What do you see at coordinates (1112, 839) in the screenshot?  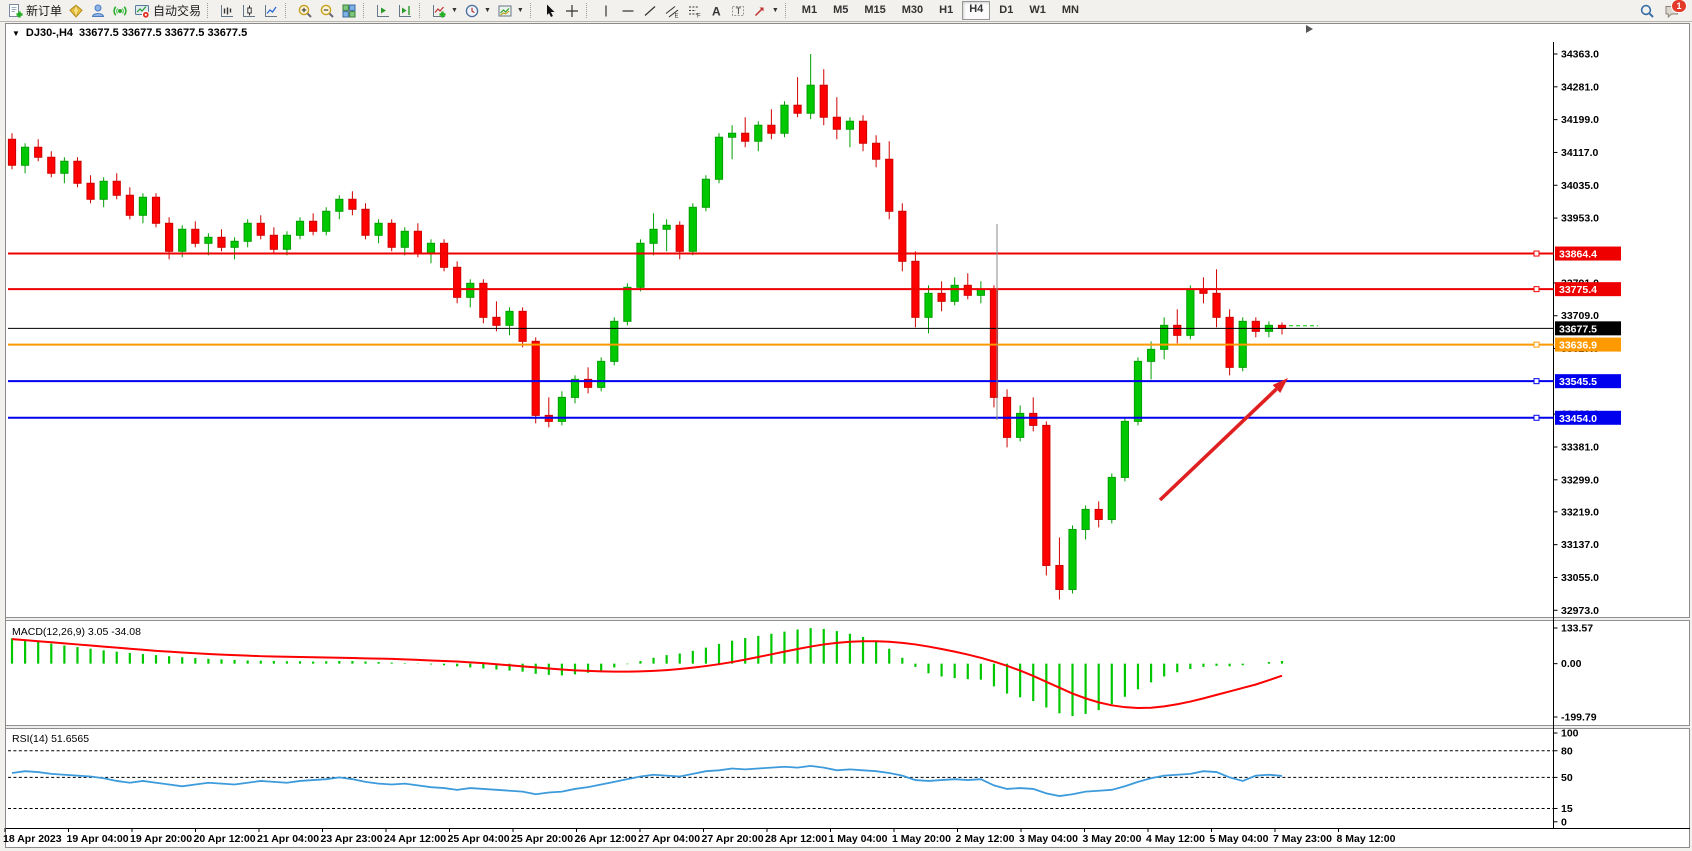 I see `svg-text: 3 May 20:00` at bounding box center [1112, 839].